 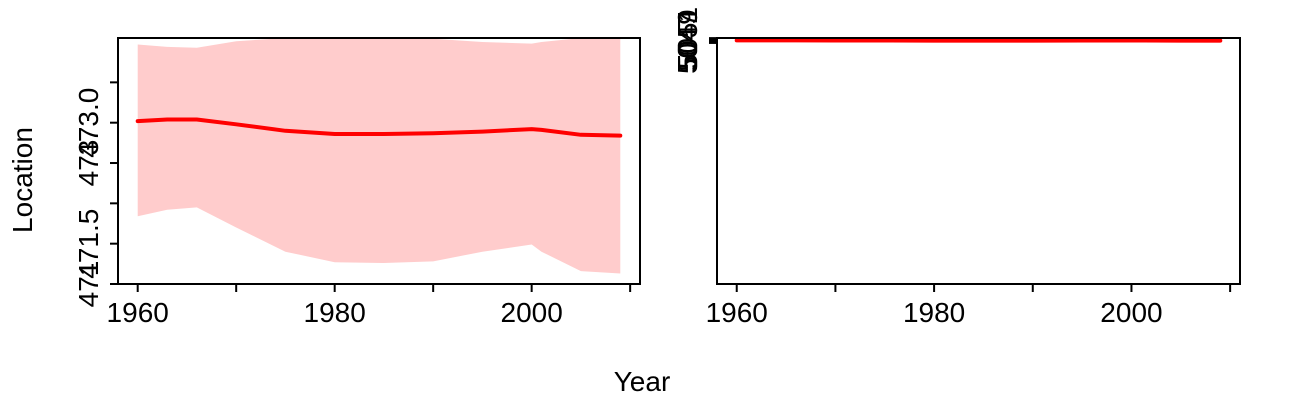 What do you see at coordinates (642, 381) in the screenshot?
I see `x-axis-title: Year` at bounding box center [642, 381].